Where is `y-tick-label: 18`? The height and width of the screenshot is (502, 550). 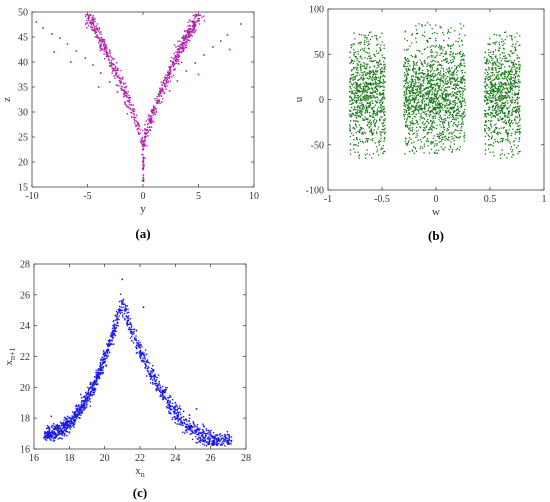
y-tick-label: 18 is located at coordinates (25, 419).